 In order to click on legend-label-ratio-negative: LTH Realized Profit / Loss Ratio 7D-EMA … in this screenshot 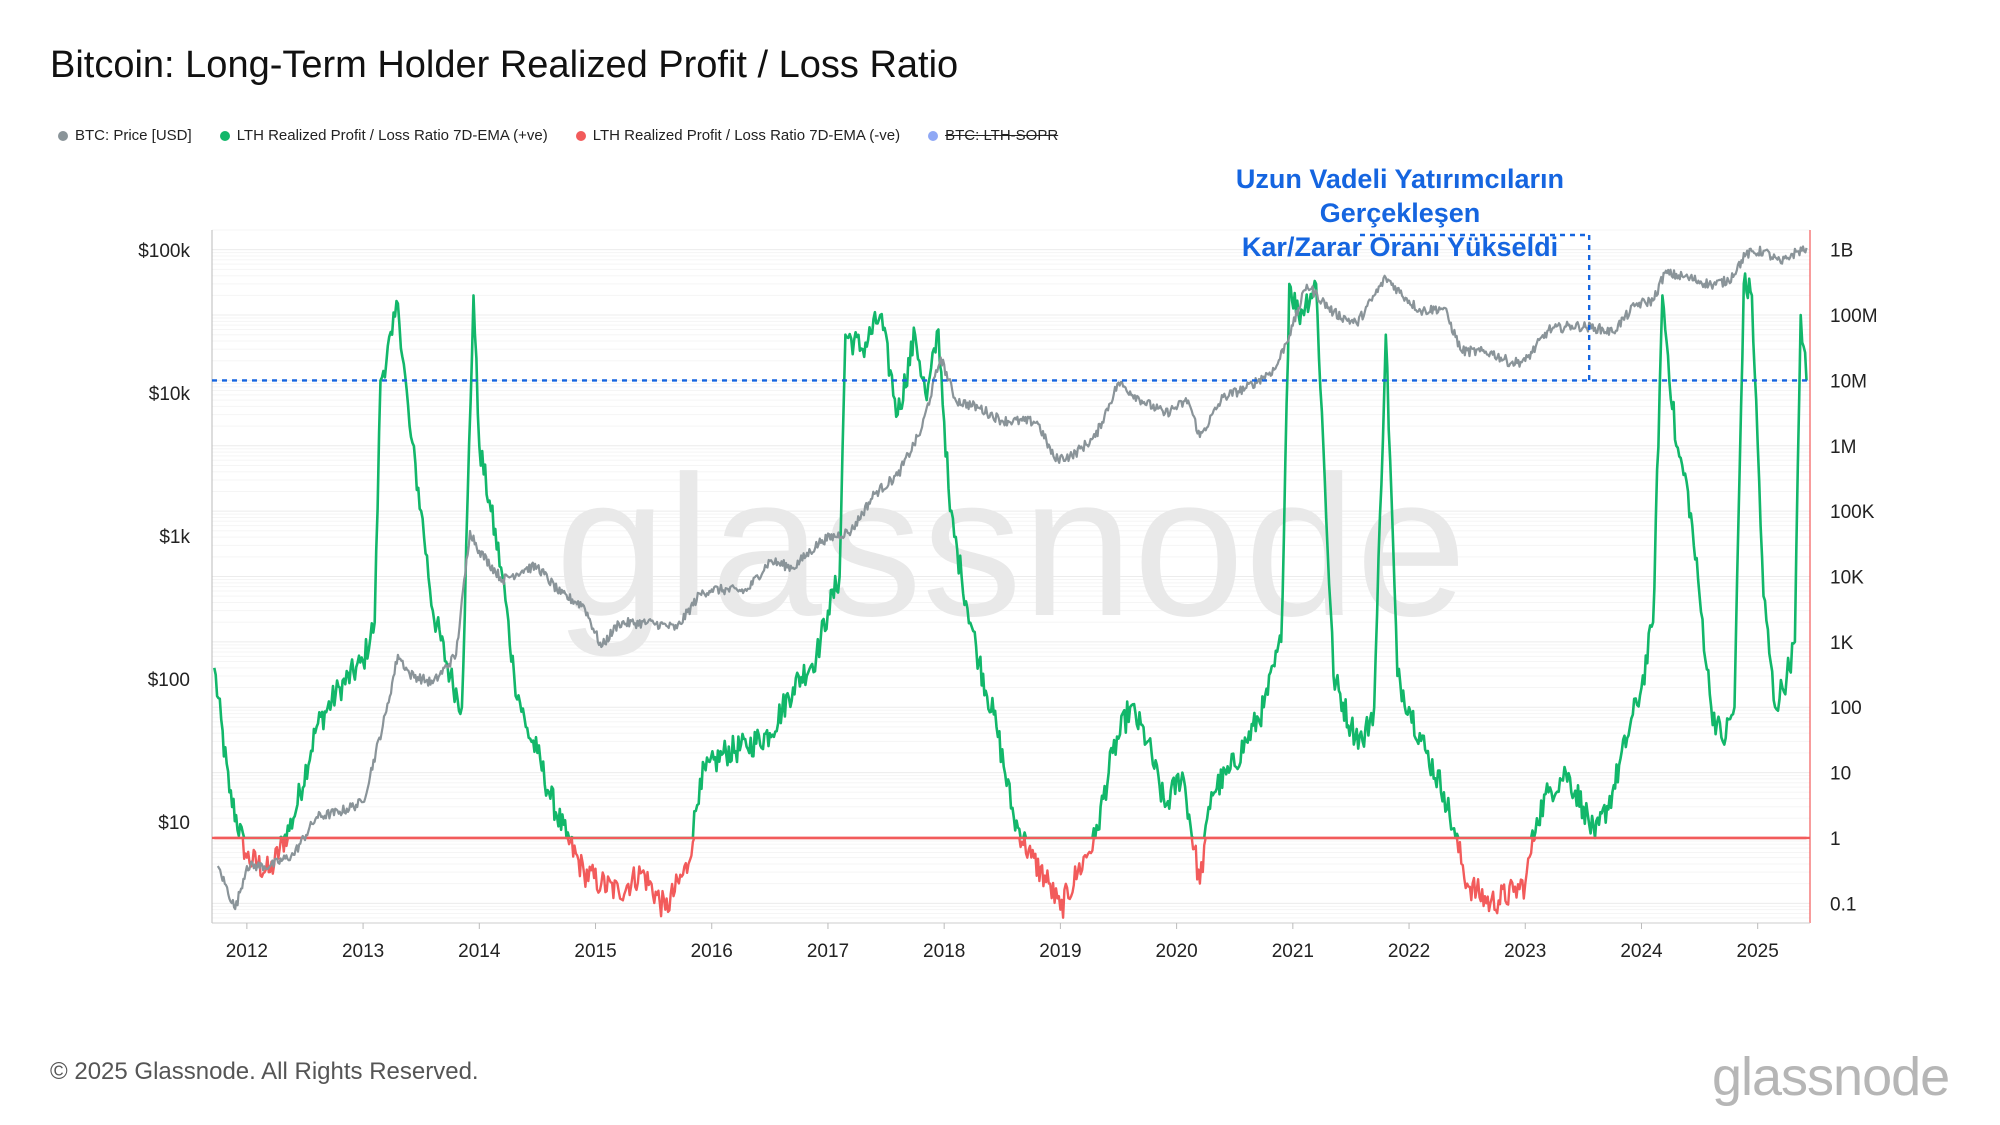, I will do `click(746, 135)`.